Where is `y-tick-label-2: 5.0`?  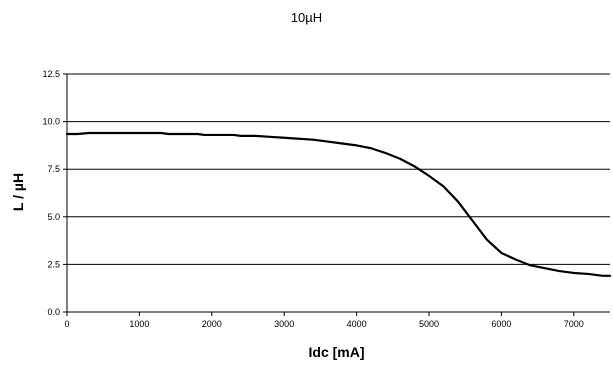 y-tick-label-2: 5.0 is located at coordinates (53, 217).